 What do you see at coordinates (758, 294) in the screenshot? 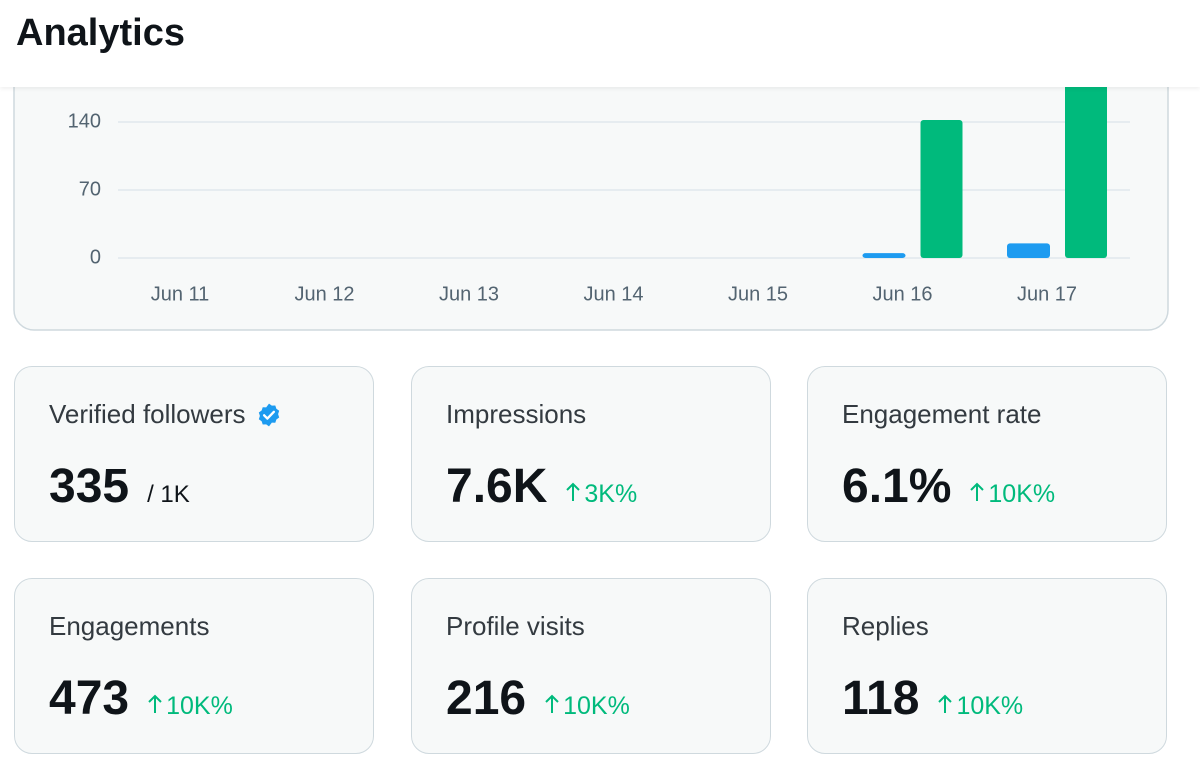
I see `x-tick-label: Jun 15` at bounding box center [758, 294].